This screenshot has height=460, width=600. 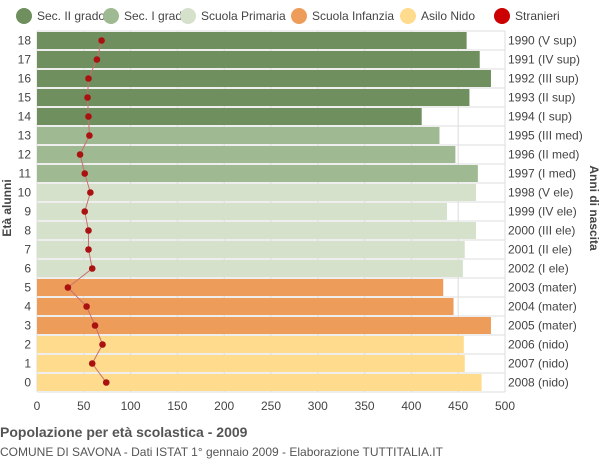 What do you see at coordinates (538, 269) in the screenshot?
I see `year-tick-label: 2002 (I ele)` at bounding box center [538, 269].